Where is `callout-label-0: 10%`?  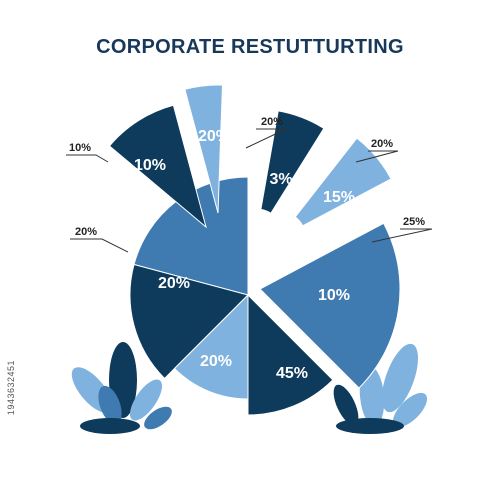
callout-label-0: 10% is located at coordinates (80, 148).